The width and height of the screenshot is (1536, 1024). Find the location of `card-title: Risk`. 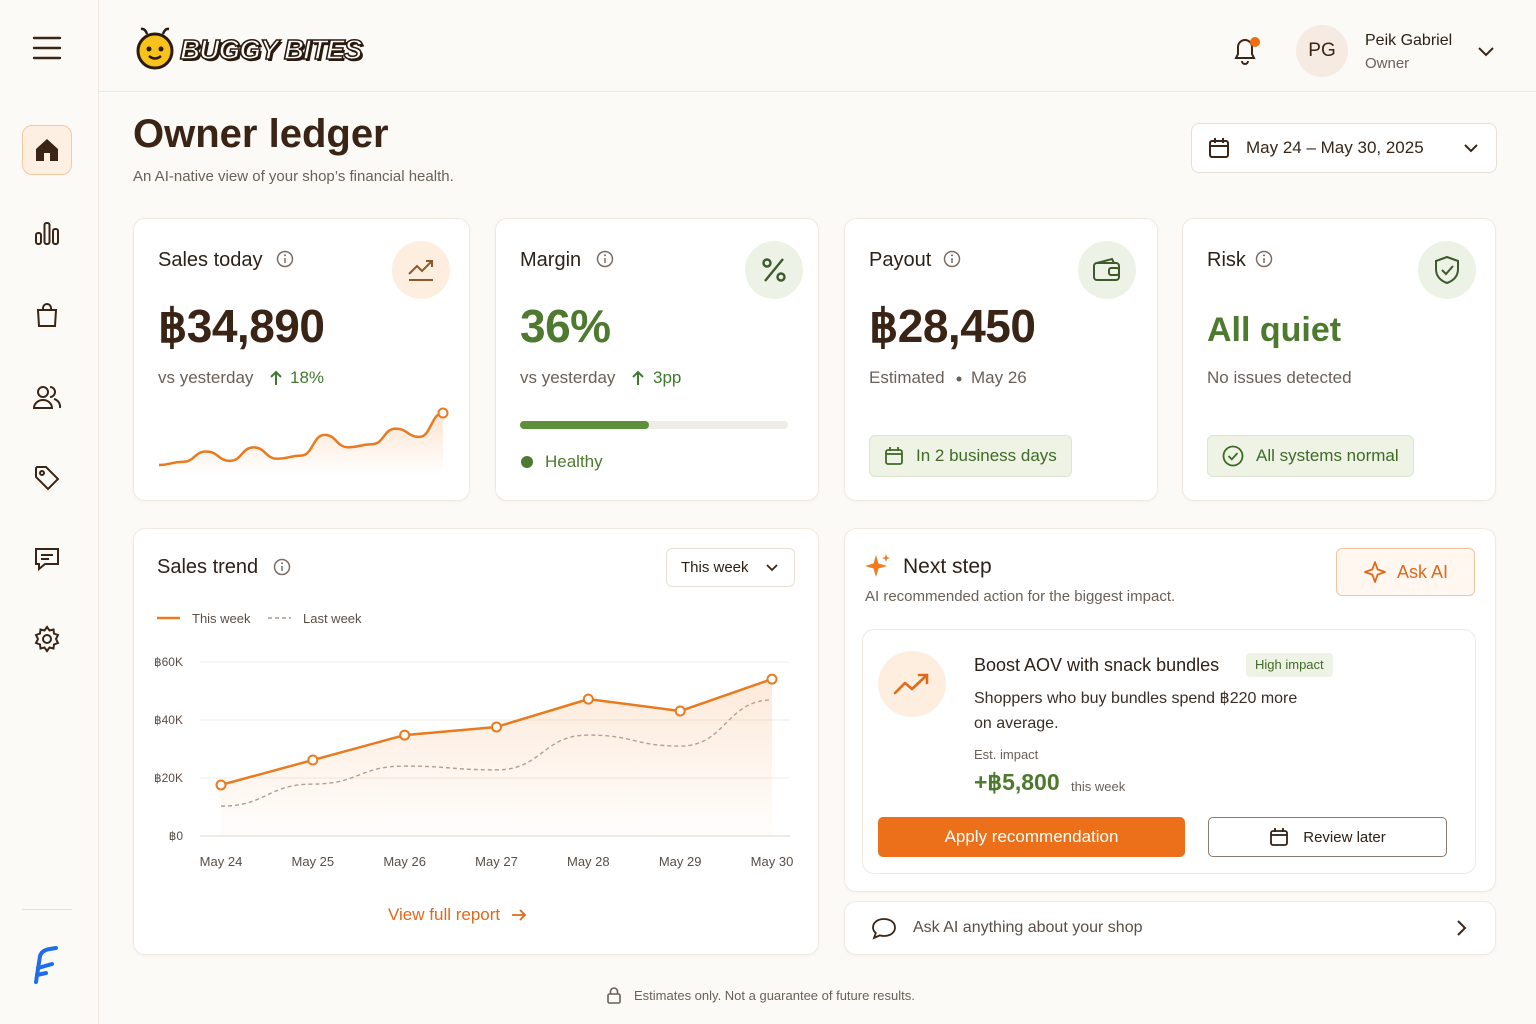

card-title: Risk is located at coordinates (1226, 260).